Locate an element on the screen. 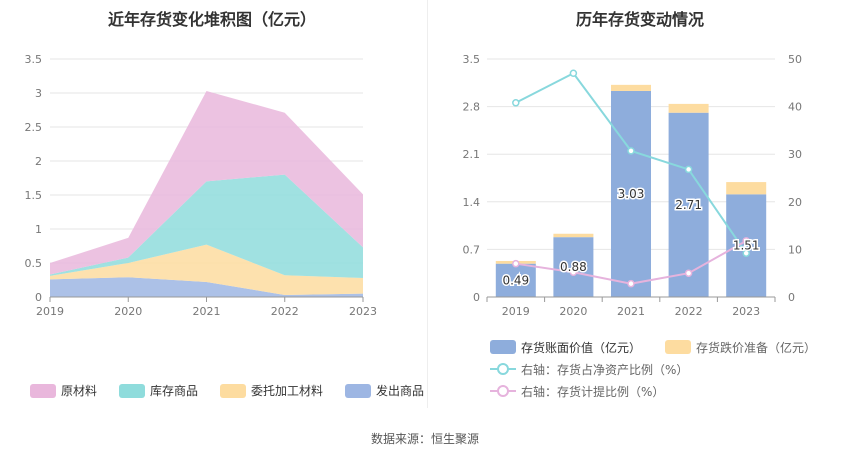 Image resolution: width=850 pixels, height=459 pixels. legend-label-shipped: 发出商品 is located at coordinates (400, 391).